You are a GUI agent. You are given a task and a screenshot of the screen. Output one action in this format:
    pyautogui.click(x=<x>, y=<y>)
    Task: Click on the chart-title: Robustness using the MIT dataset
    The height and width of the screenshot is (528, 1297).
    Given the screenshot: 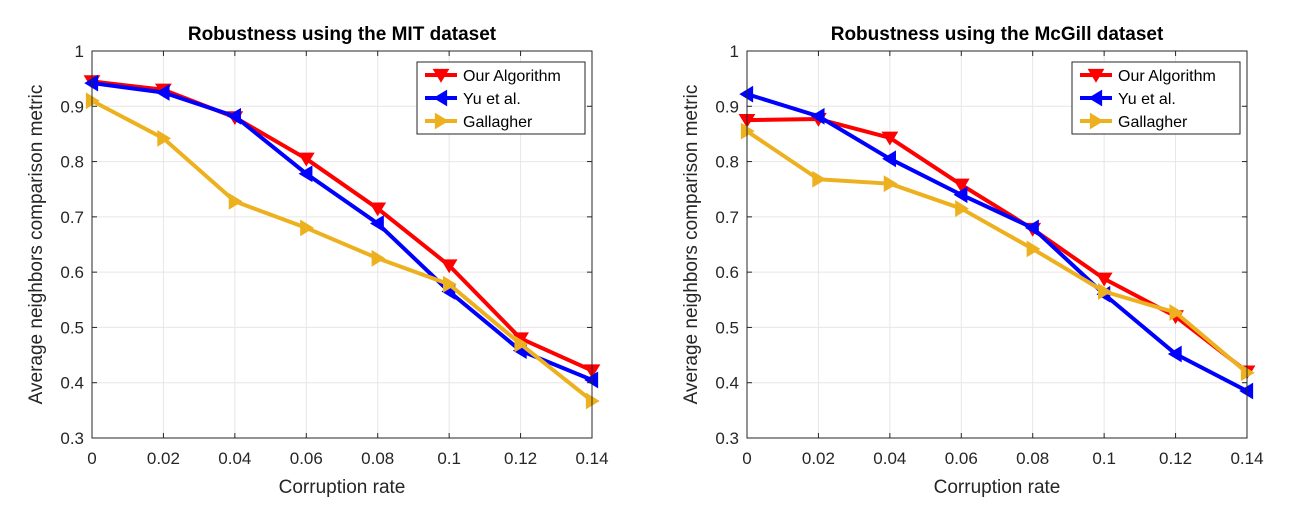 What is the action you would take?
    pyautogui.click(x=342, y=34)
    